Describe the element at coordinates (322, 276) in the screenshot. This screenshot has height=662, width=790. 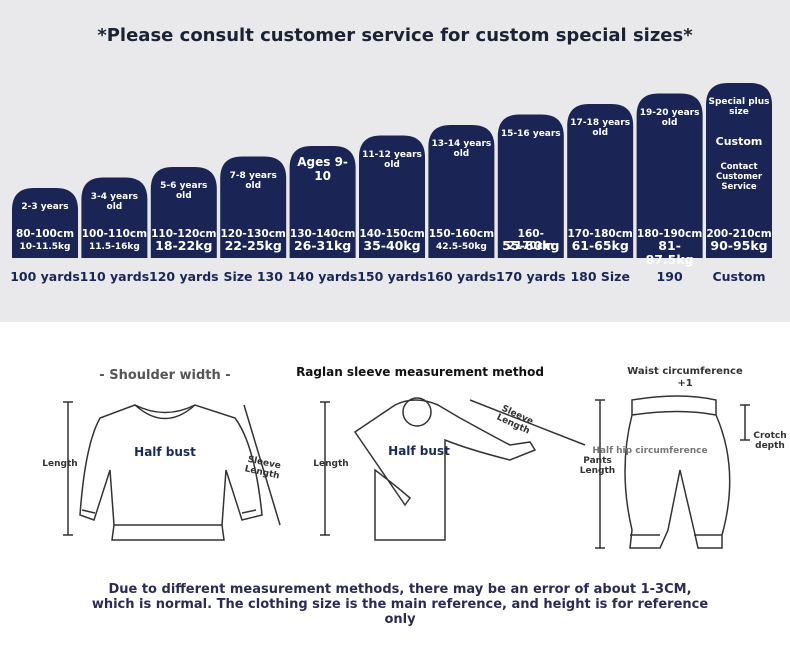
I see `size-label: 140 yards` at that location.